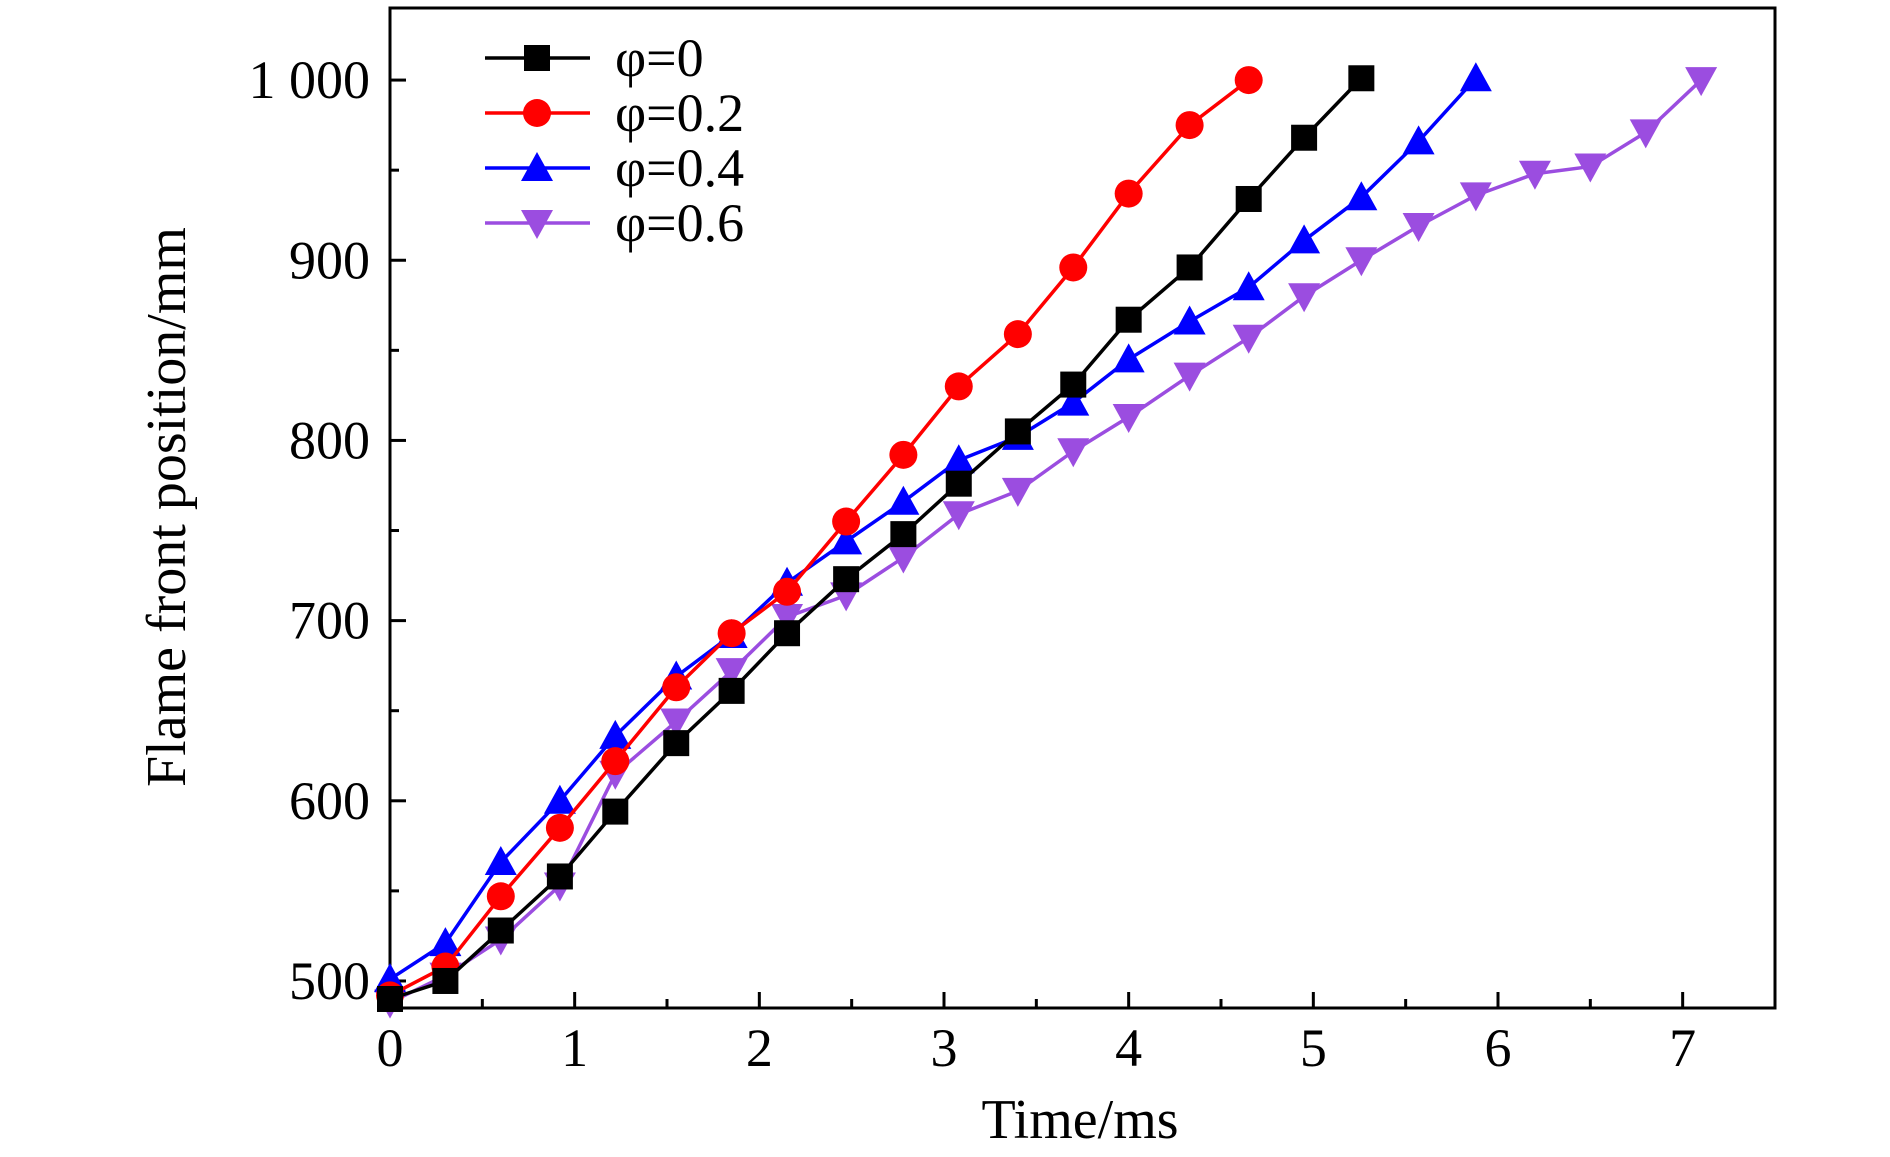  I want to click on y-tick-label: 900, so click(329, 260).